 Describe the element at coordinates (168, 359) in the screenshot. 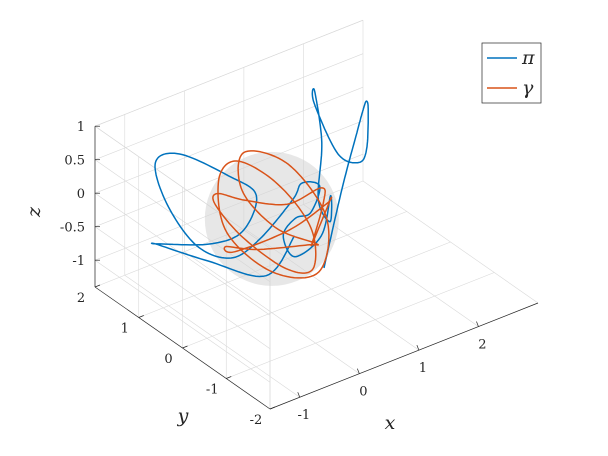

I see `y-tick-label: 0` at that location.